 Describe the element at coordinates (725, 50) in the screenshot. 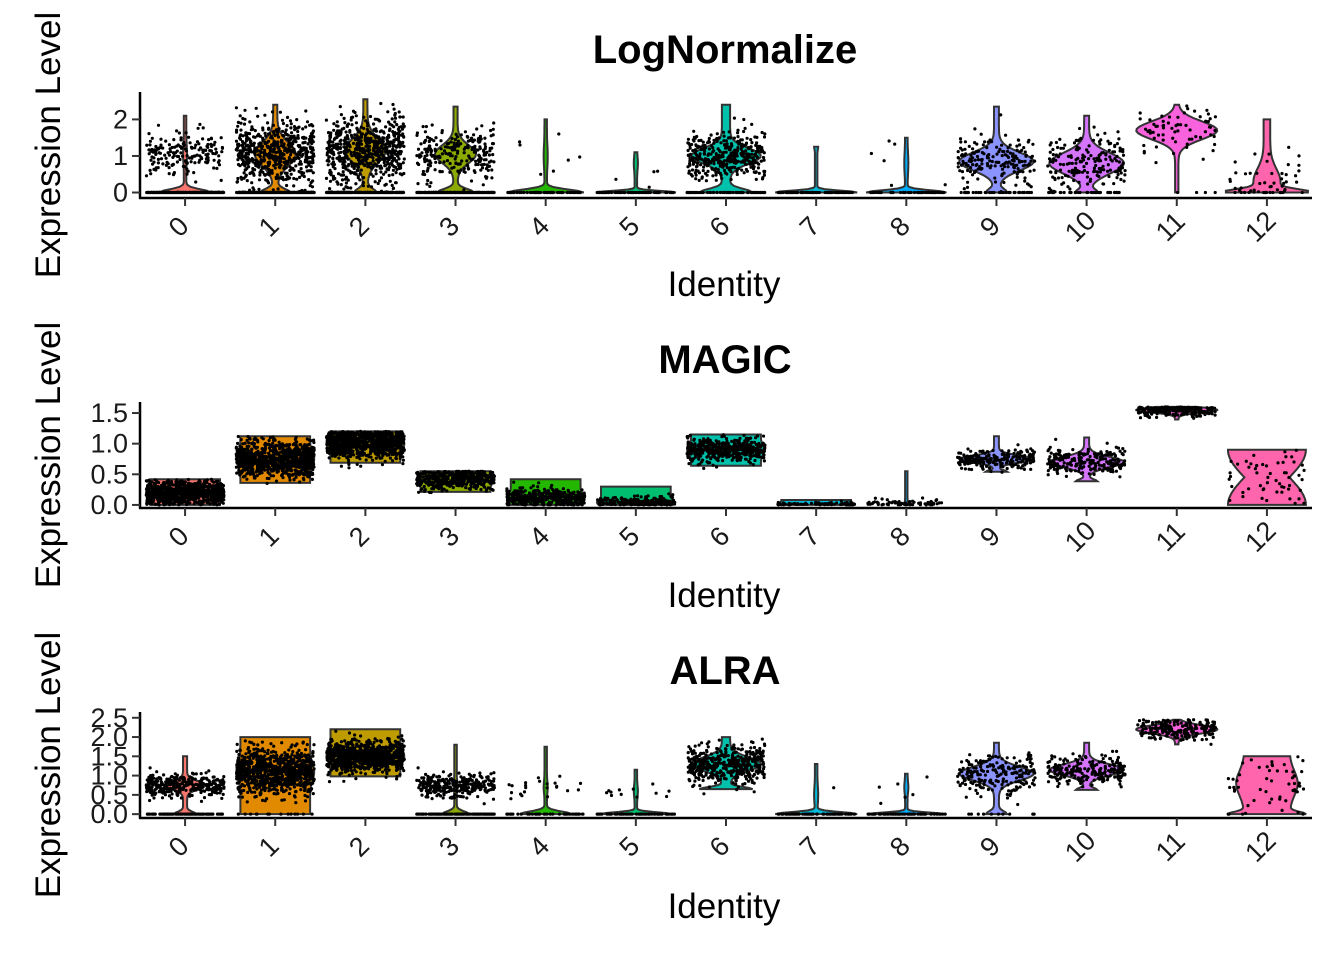

I see `panel-title: LogNormalize` at that location.